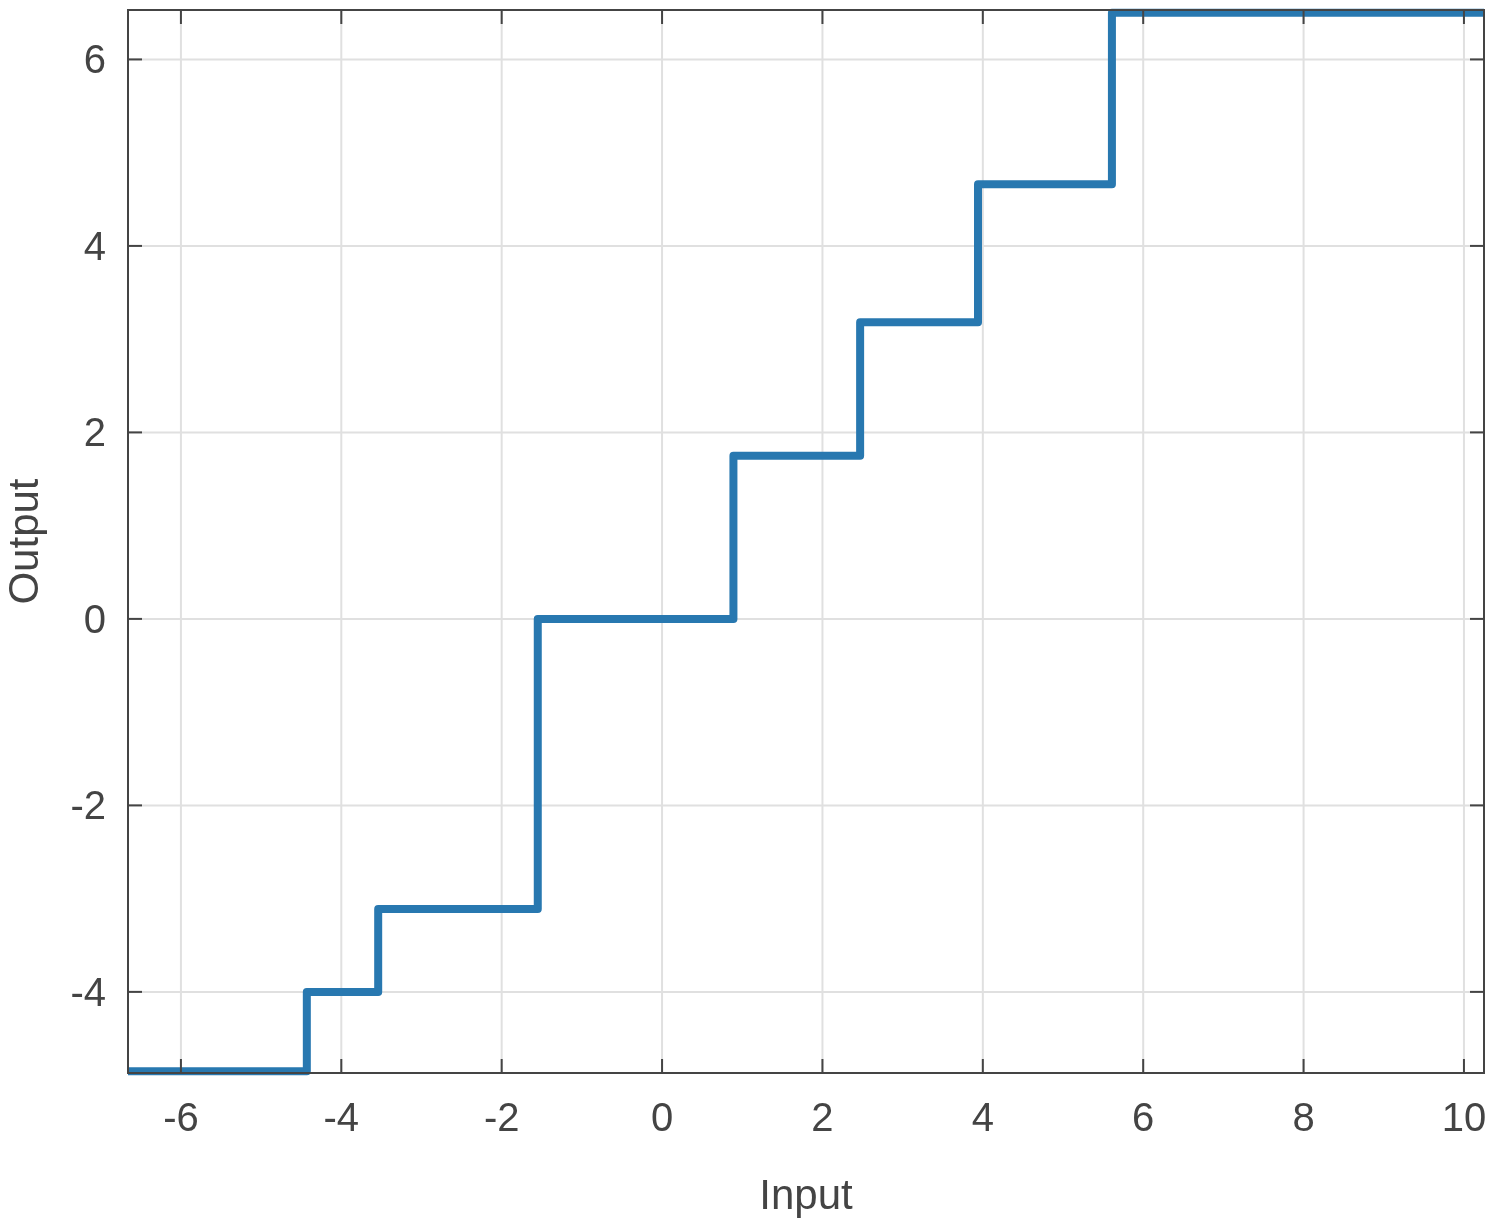  Describe the element at coordinates (1303, 1117) in the screenshot. I see `x-tick-label: 8` at that location.